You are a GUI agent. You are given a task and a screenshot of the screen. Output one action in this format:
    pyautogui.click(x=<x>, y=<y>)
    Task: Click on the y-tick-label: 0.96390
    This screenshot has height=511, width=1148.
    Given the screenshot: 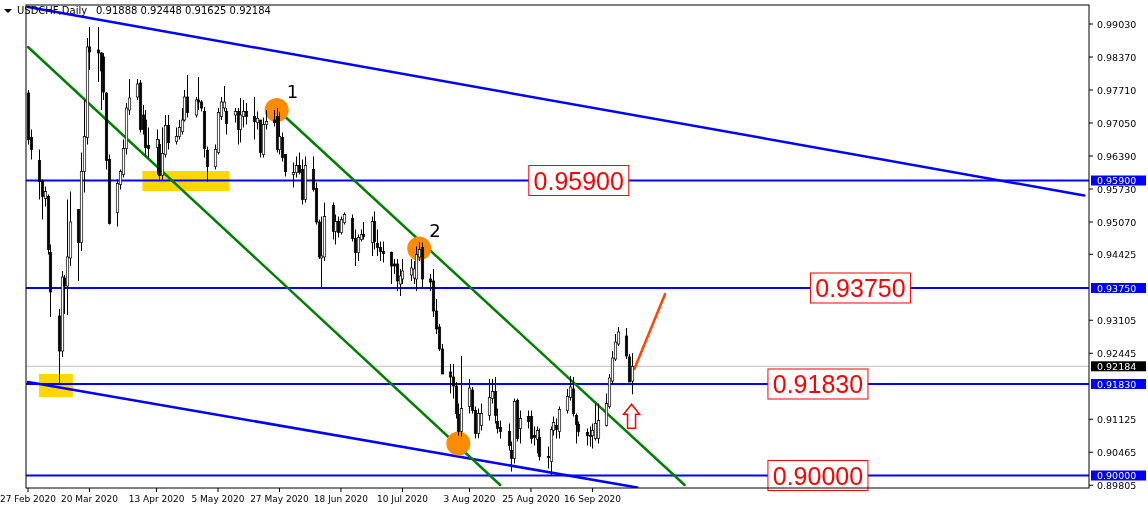 What is the action you would take?
    pyautogui.click(x=1117, y=156)
    